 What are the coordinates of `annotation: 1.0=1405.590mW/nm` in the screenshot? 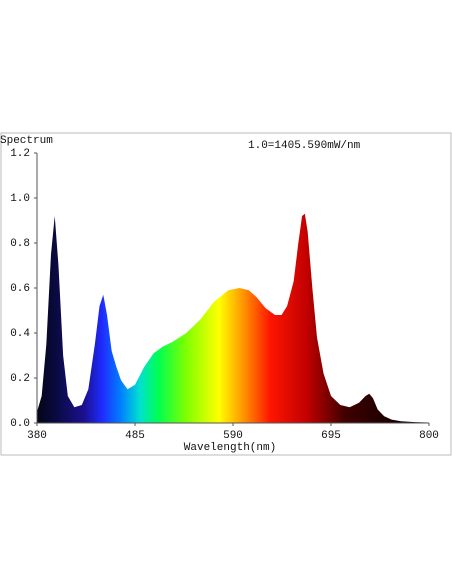 It's located at (304, 146).